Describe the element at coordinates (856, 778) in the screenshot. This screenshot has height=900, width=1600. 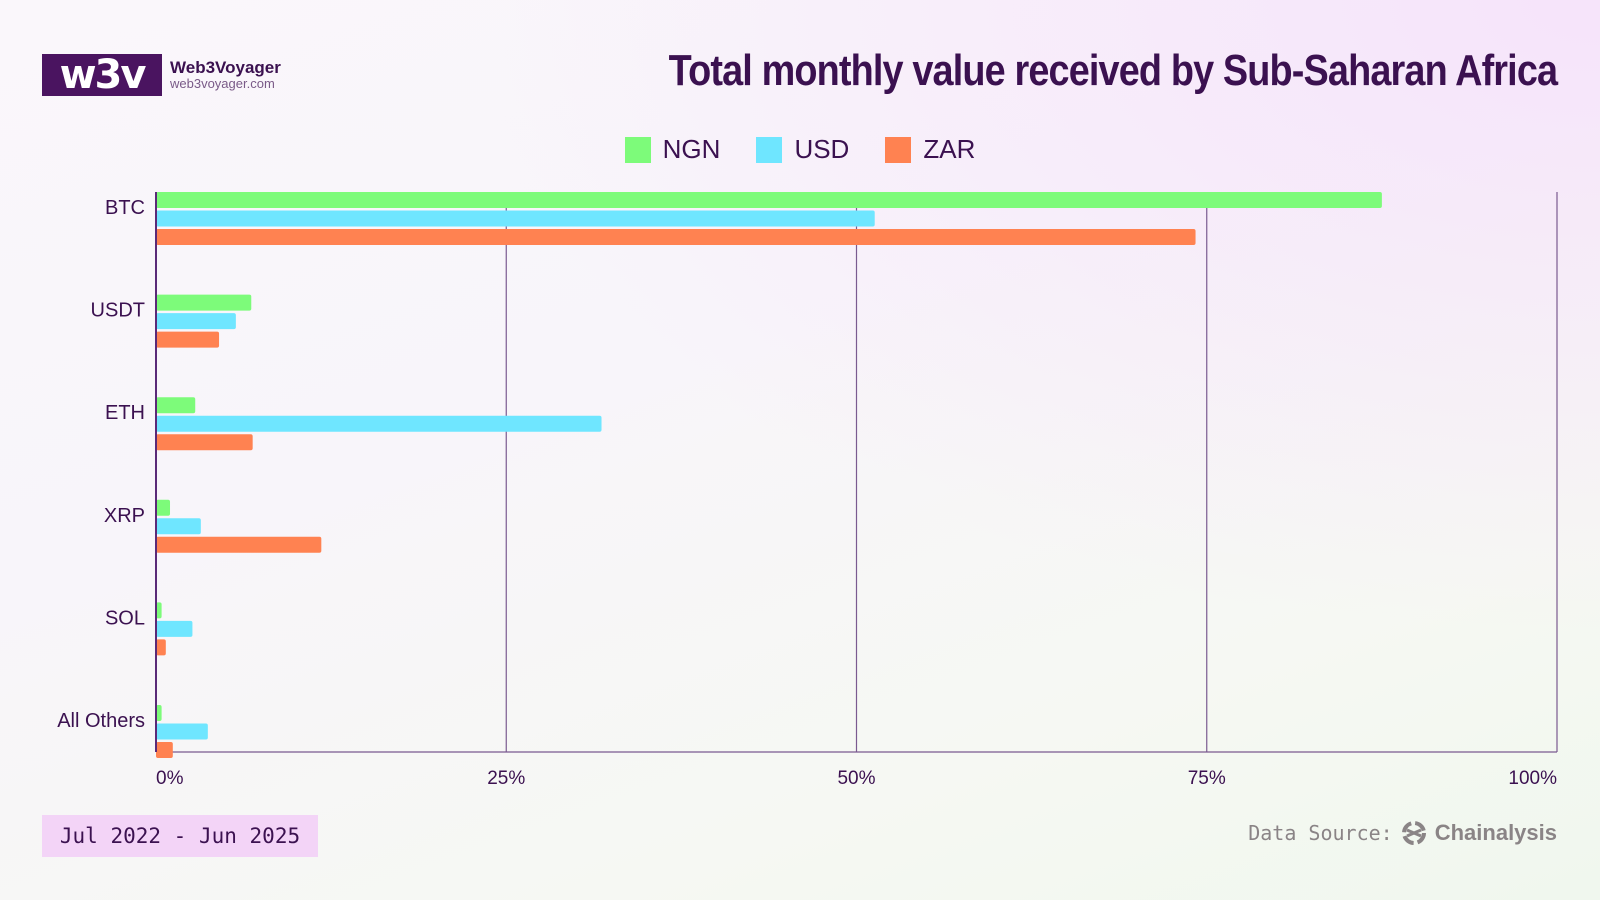
I see `x-tick-label: 50%` at that location.